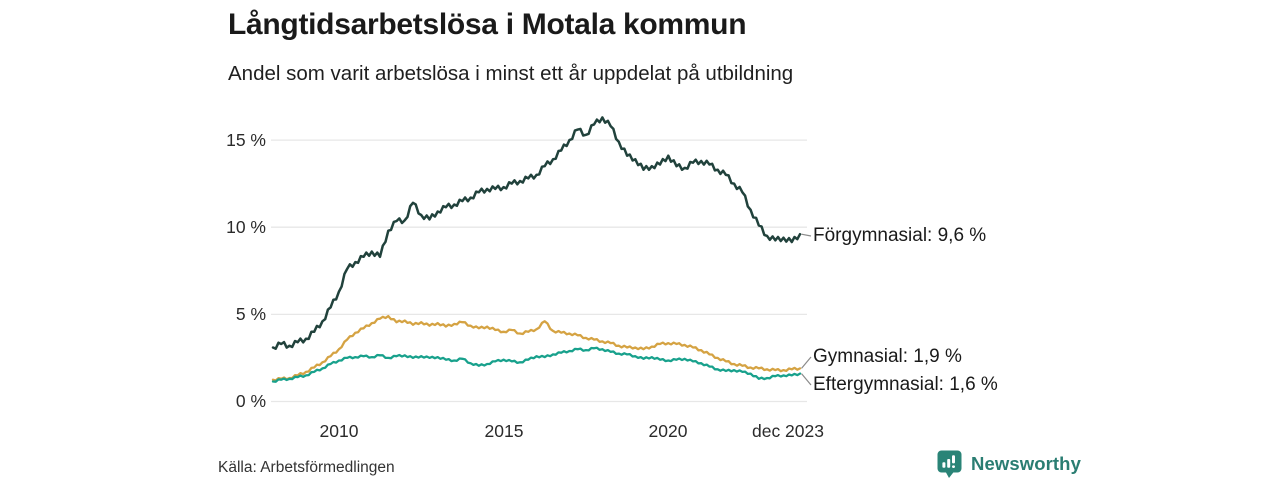 The width and height of the screenshot is (1280, 480). I want to click on x-tick-dec-2023: dec 2023, so click(787, 431).